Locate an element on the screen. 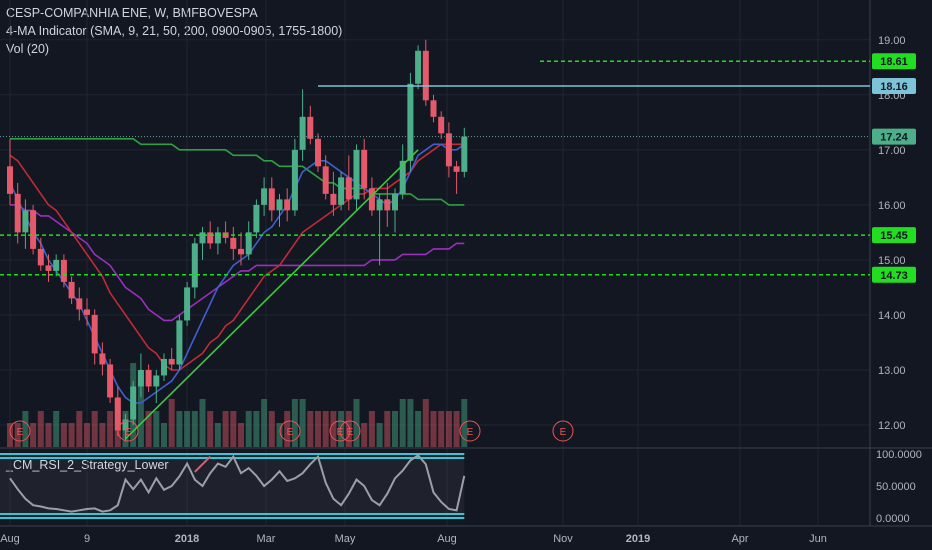  price-tag: 17.24 is located at coordinates (894, 136).